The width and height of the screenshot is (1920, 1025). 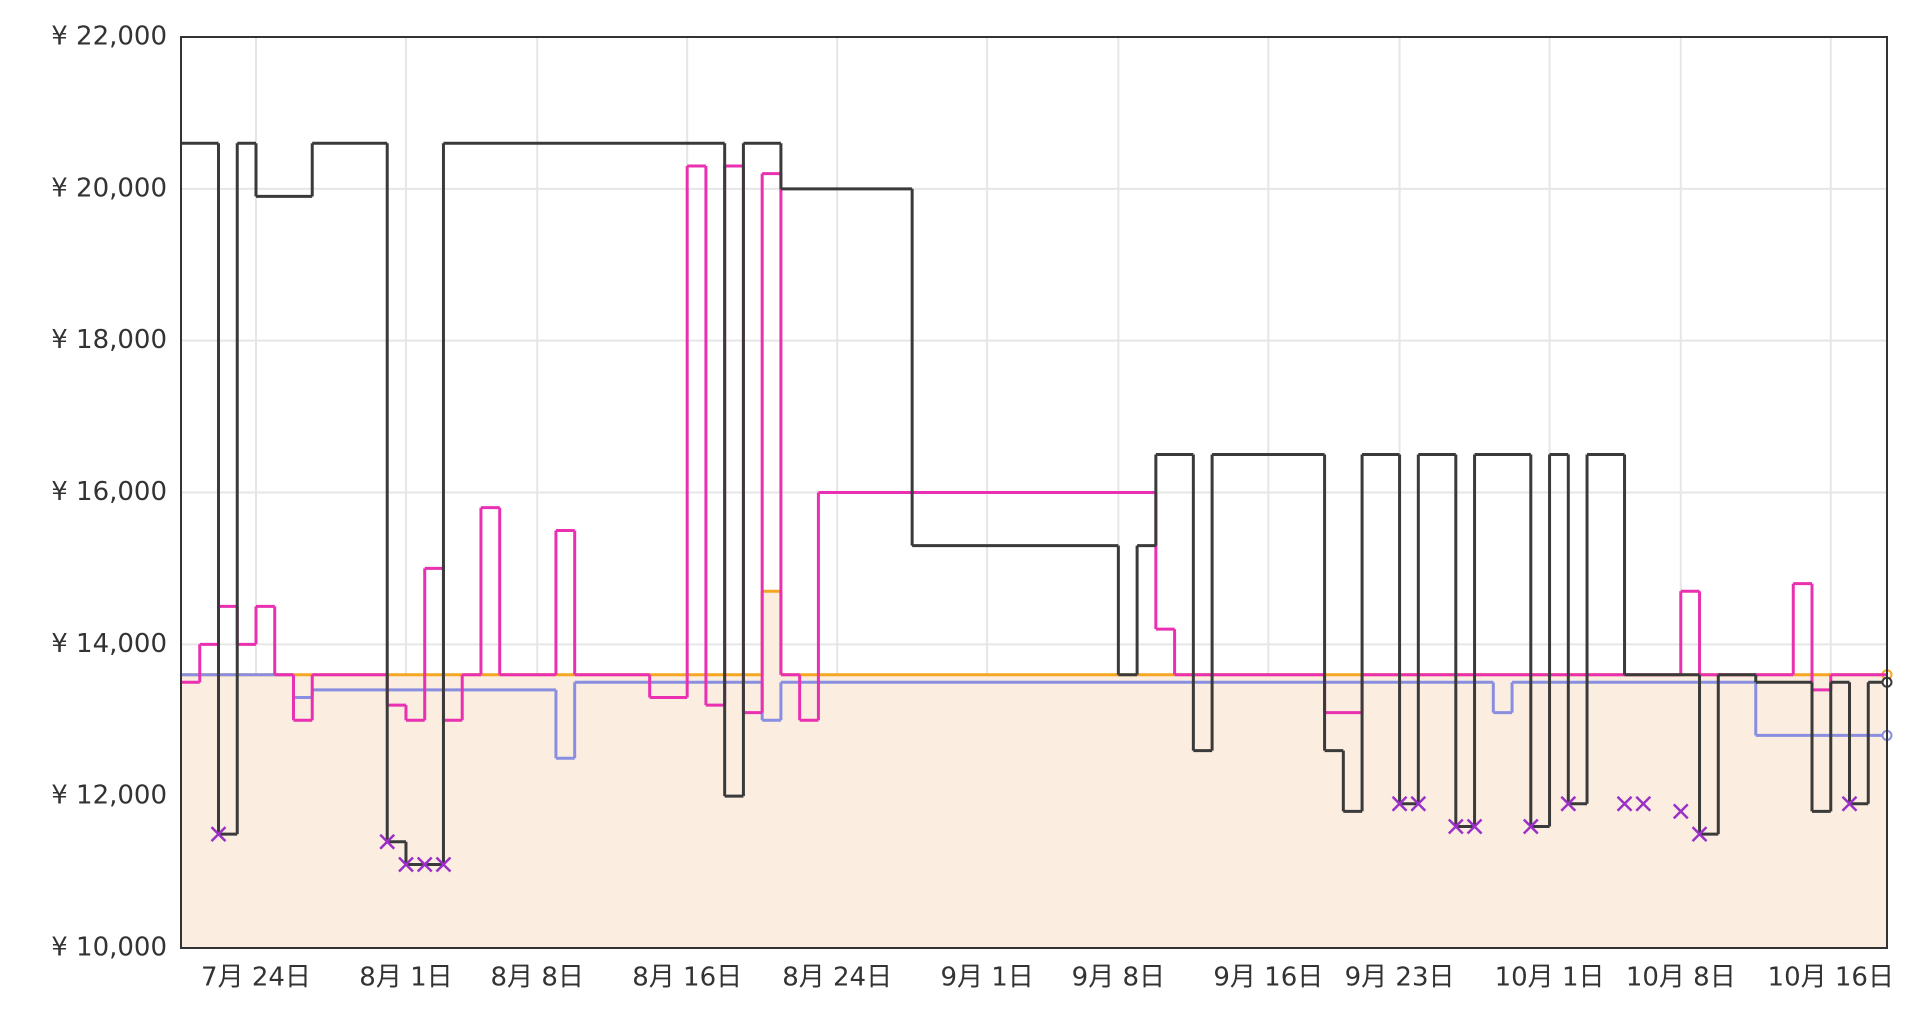 What do you see at coordinates (109, 796) in the screenshot?
I see `y-tick-label: ¥ 12,000` at bounding box center [109, 796].